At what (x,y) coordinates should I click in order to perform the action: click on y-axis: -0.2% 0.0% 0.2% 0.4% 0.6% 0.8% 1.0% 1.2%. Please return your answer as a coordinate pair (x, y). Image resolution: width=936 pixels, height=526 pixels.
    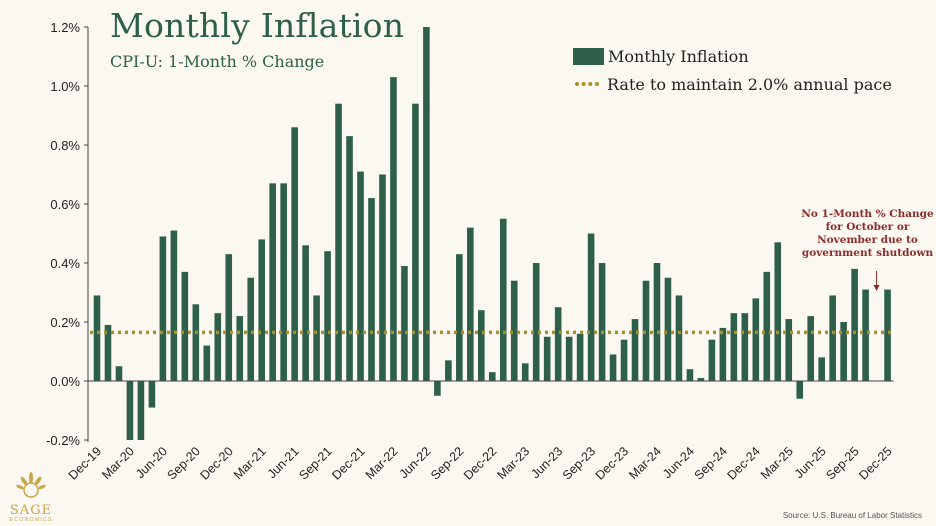
    Looking at the image, I should click on (67, 234).